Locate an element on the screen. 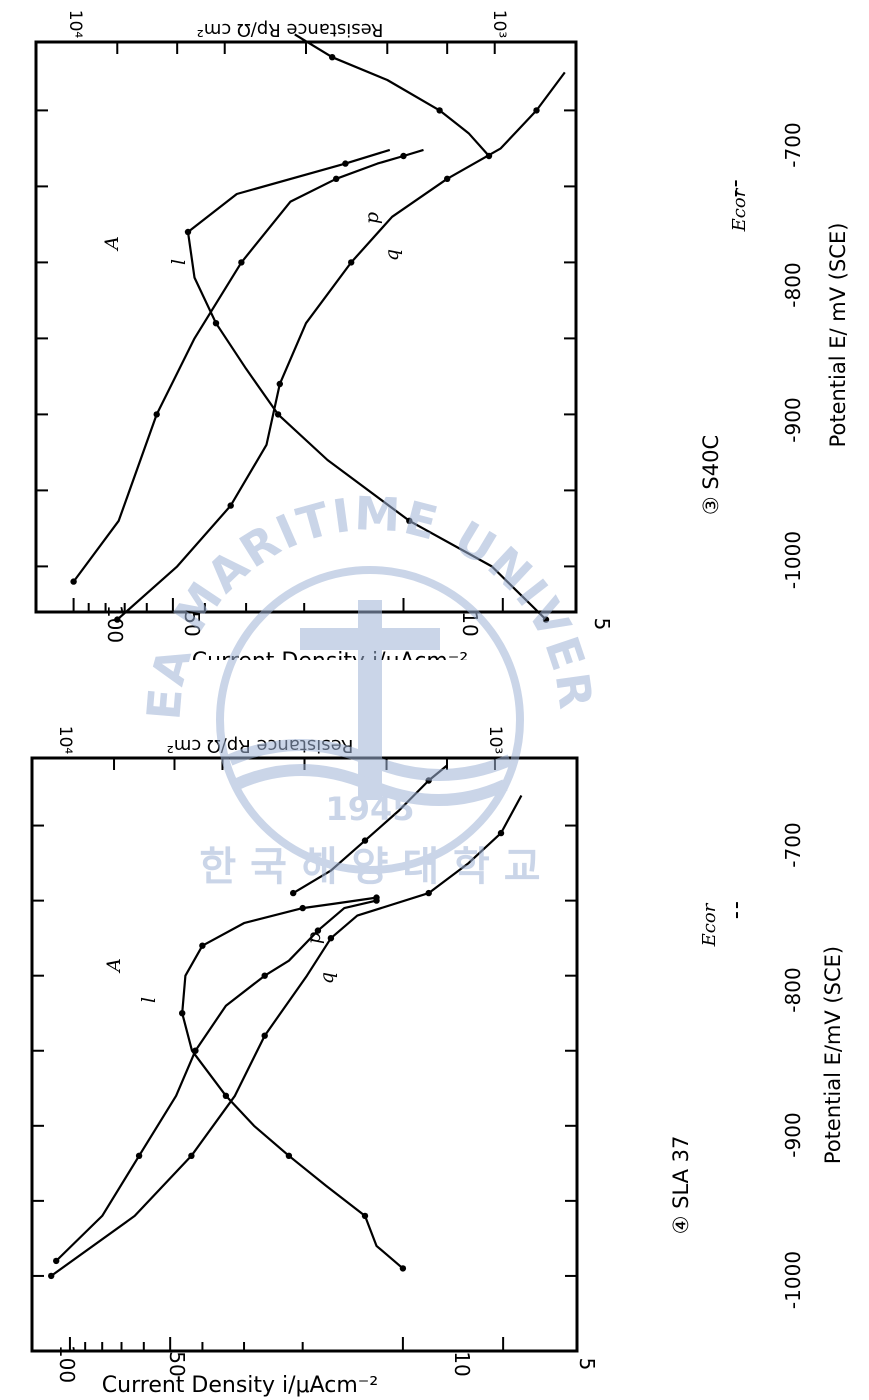 Image resolution: width=869 pixels, height=1400 pixels. specimen-label: ③ S40C is located at coordinates (711, 475).